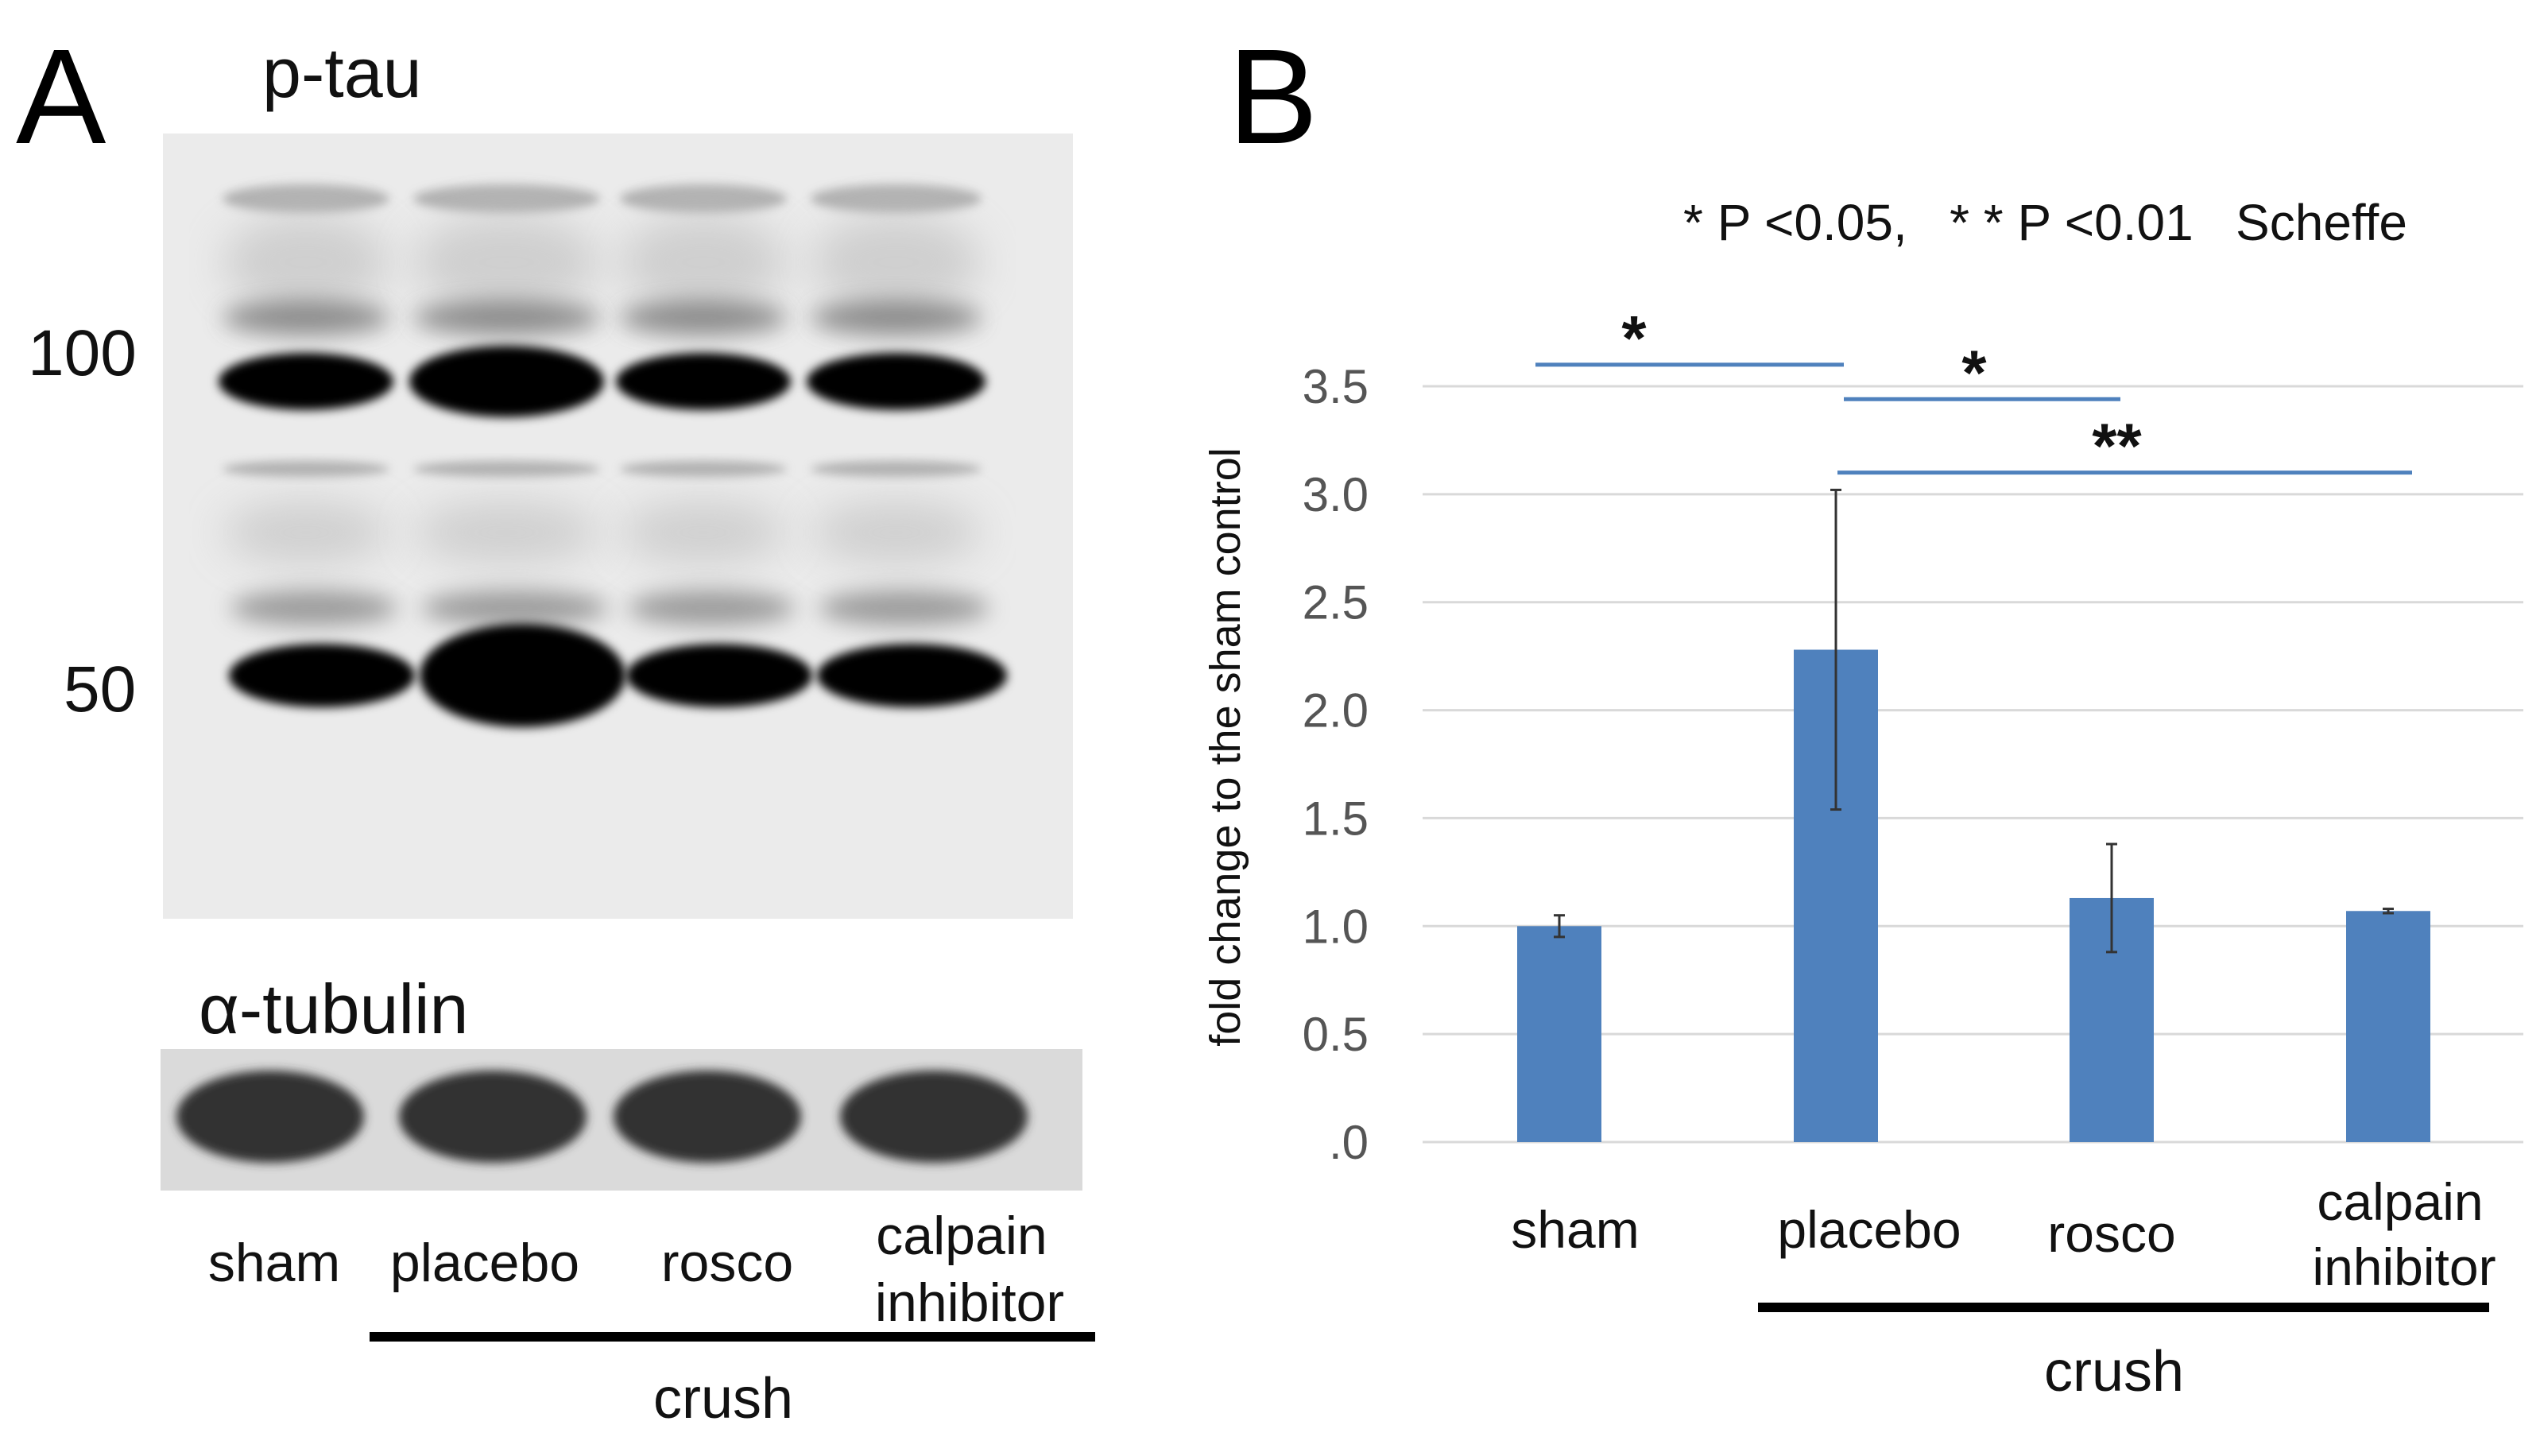 This screenshot has height=1456, width=2544. Describe the element at coordinates (2404, 1266) in the screenshot. I see `x-label-3-line2: inhibitor` at that location.